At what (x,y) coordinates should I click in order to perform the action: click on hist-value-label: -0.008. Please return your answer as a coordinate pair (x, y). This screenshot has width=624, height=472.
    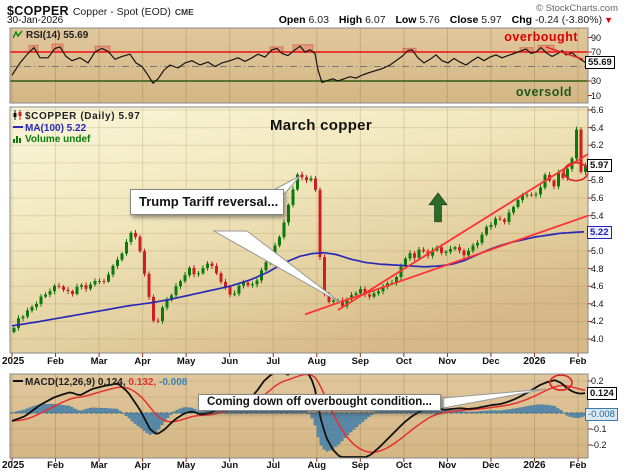
    Looking at the image, I should click on (173, 382).